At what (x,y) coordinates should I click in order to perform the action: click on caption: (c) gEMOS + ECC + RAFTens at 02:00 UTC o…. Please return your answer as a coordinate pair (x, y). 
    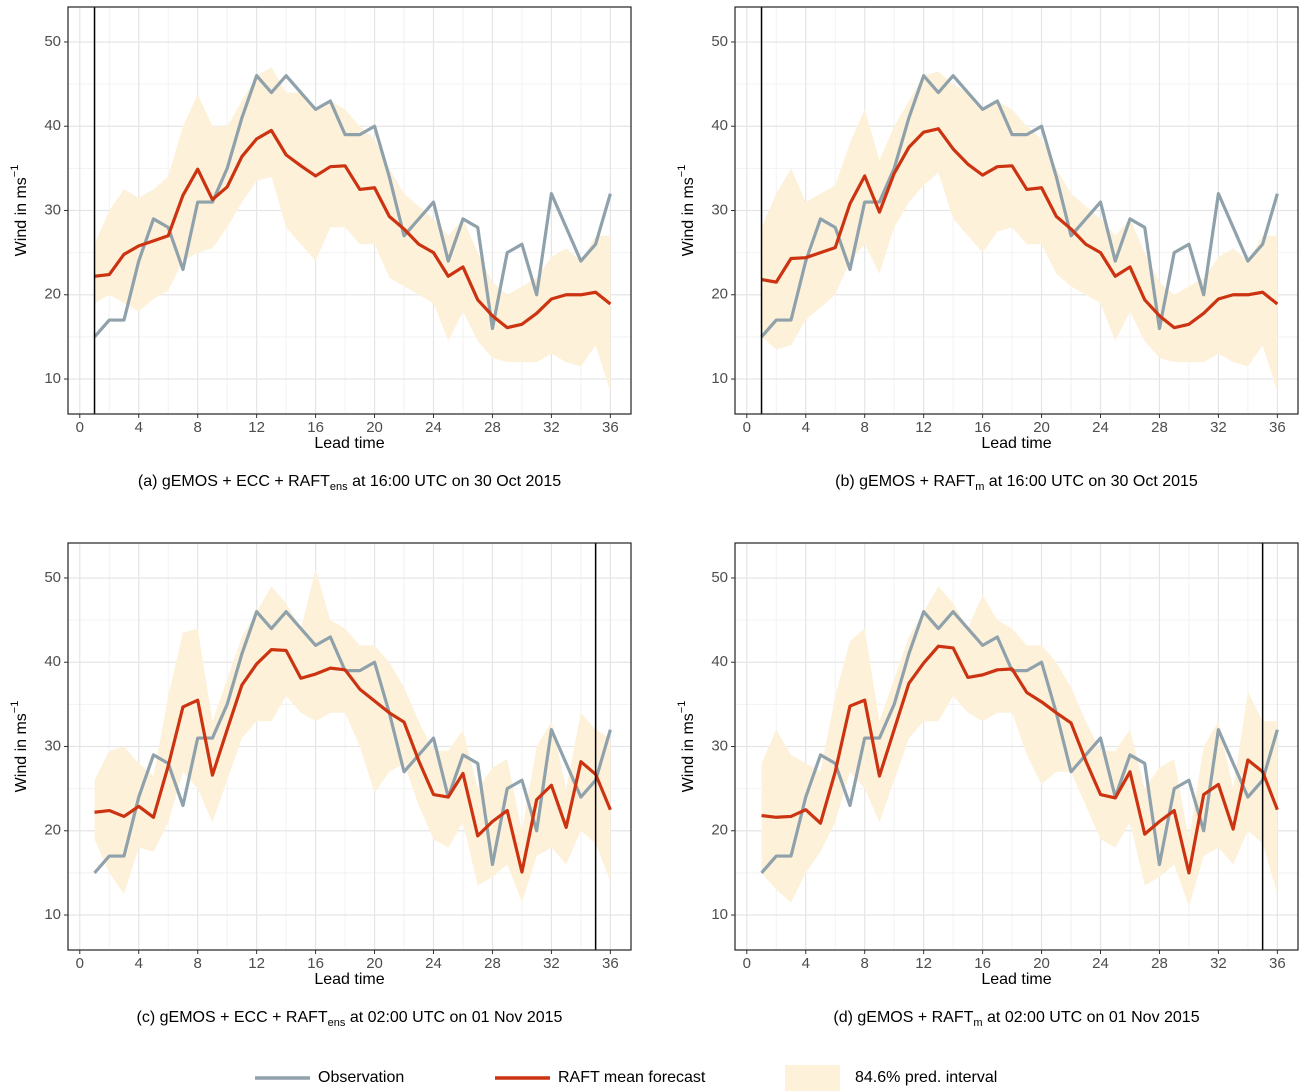
    Looking at the image, I should click on (350, 1019).